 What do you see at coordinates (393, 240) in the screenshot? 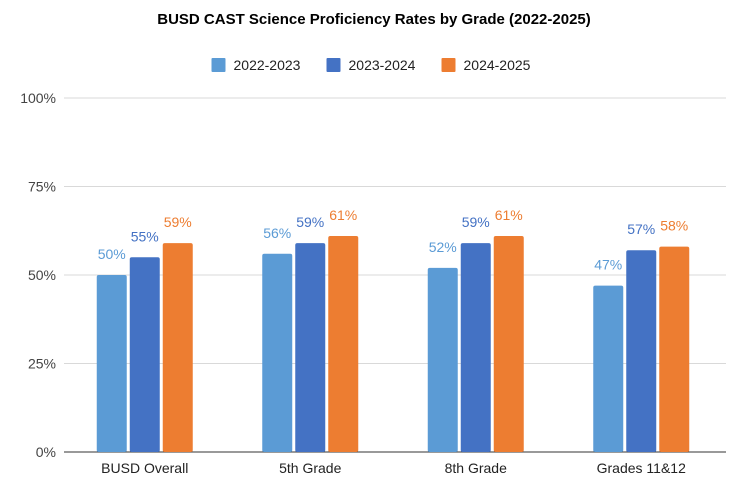
I see `data-labels: 50% 55% 59% 56% 59% 61% 52% 59% 61% 47% 57% 58%` at bounding box center [393, 240].